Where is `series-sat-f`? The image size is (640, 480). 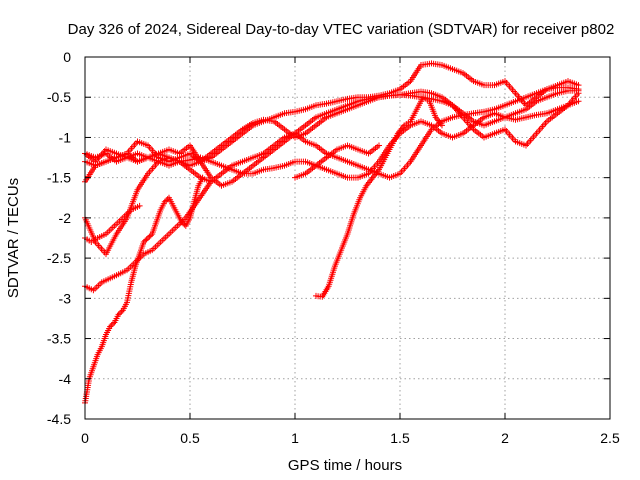 series-sat-f is located at coordinates (112, 224).